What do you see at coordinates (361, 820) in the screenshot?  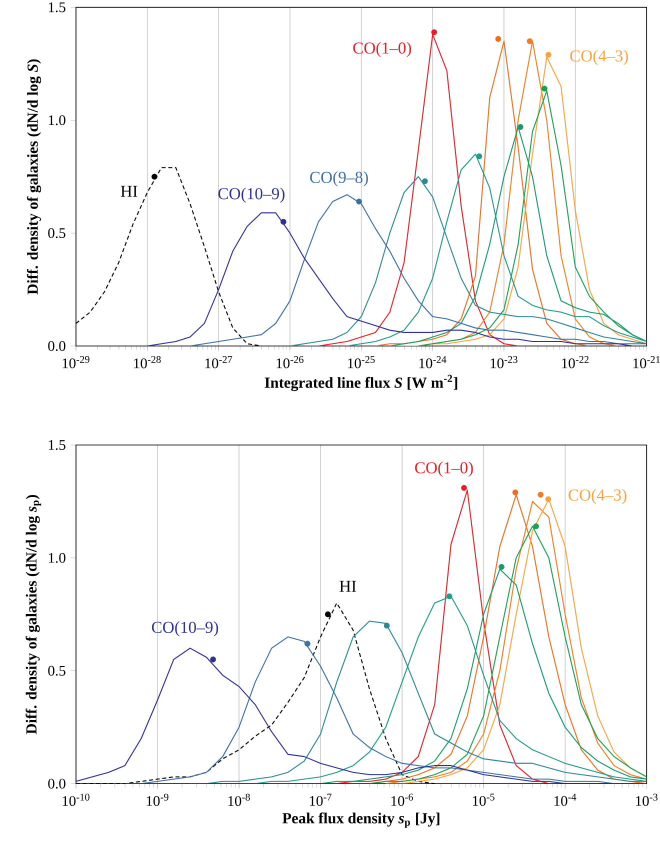 I see `x-axis-title: Peak flux density s$_{p}$ [Jy]` at bounding box center [361, 820].